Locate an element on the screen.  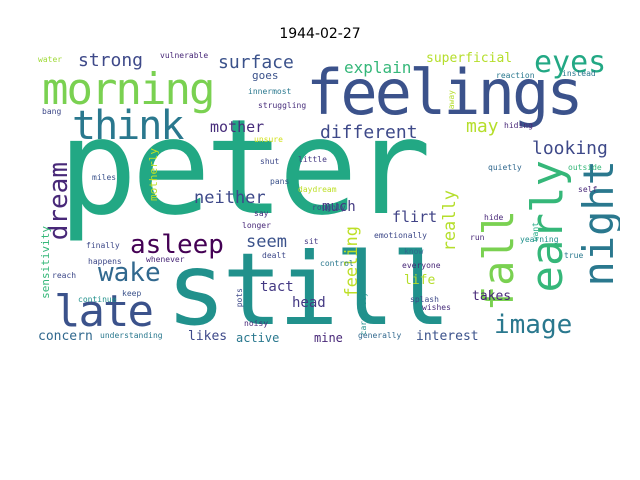
word-takes: takes is located at coordinates (492, 296).